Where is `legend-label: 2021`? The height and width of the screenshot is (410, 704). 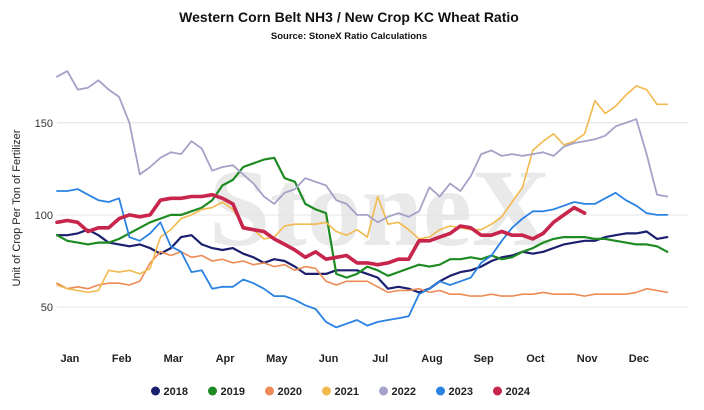 legend-label: 2021 is located at coordinates (347, 392).